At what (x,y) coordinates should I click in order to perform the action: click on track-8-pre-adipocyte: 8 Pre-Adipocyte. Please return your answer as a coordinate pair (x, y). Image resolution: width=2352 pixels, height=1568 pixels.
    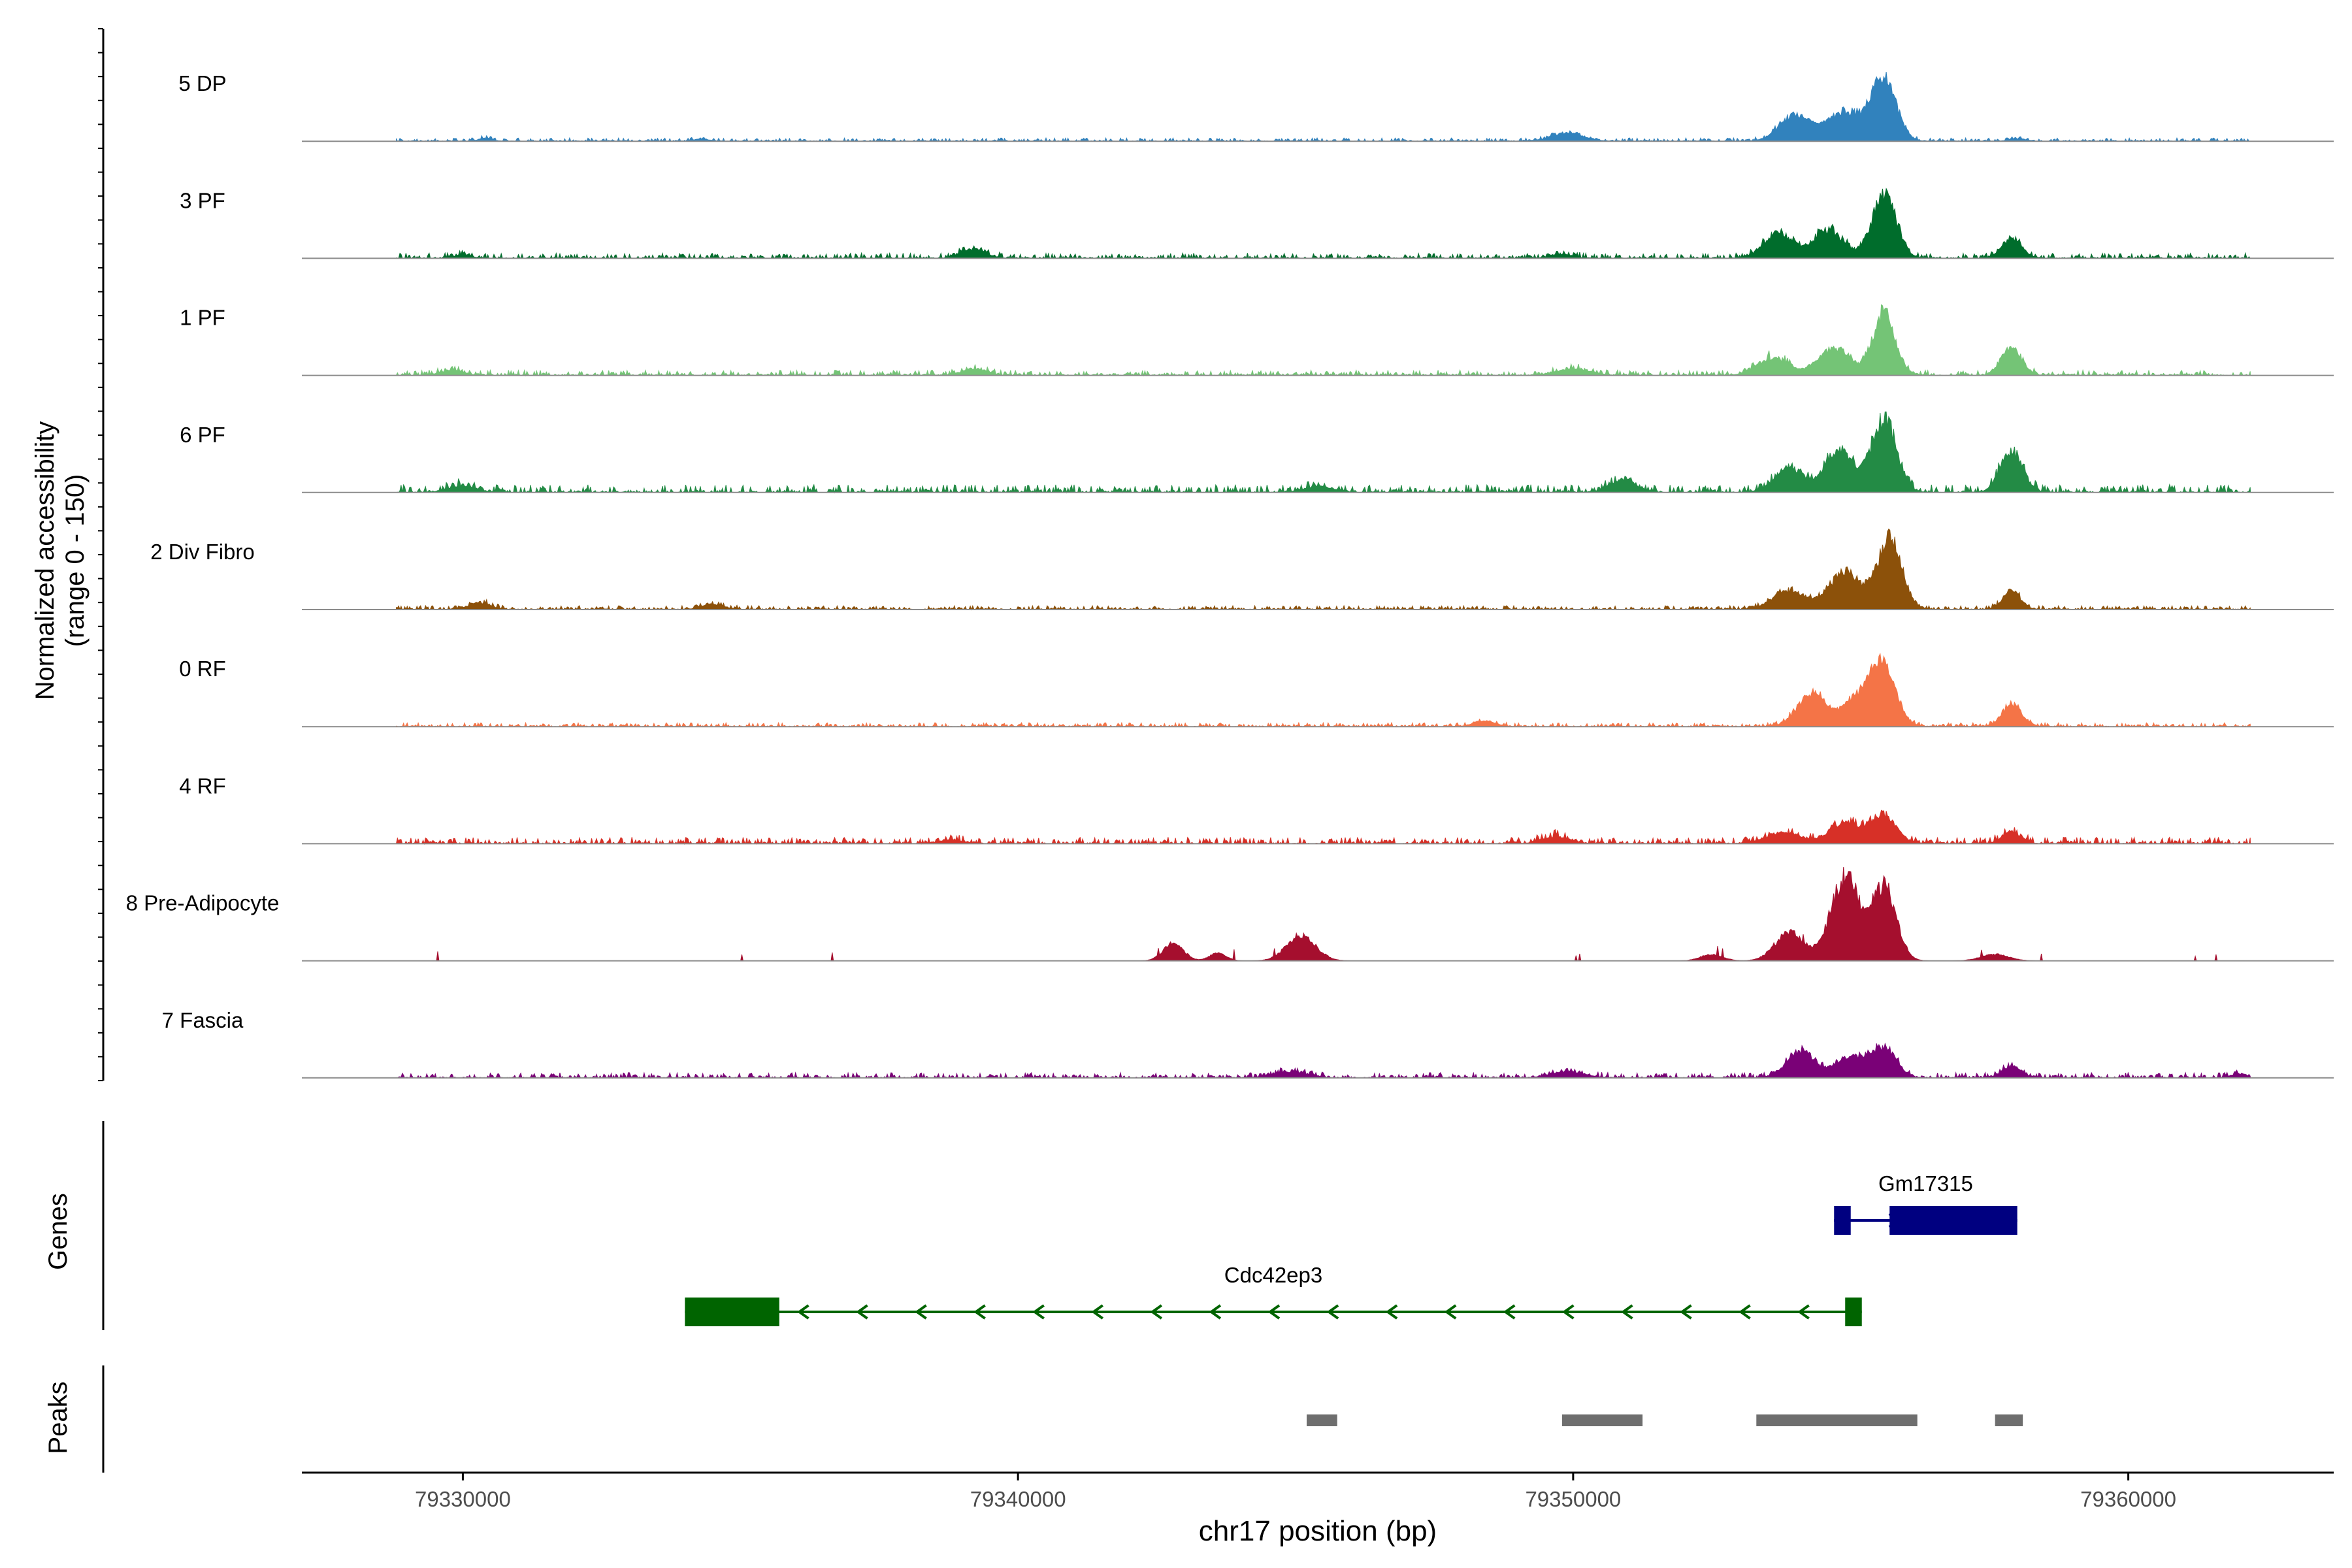
    Looking at the image, I should click on (1230, 914).